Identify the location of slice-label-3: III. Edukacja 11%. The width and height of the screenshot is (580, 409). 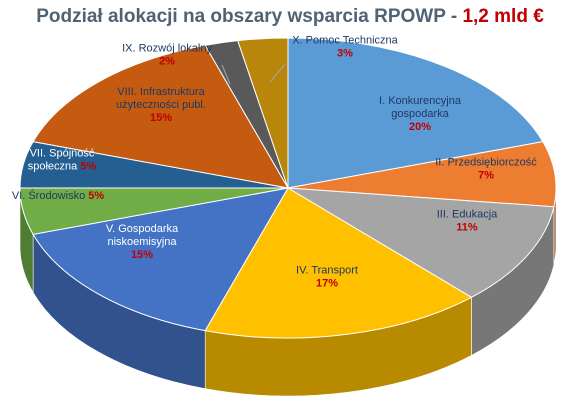
(467, 221).